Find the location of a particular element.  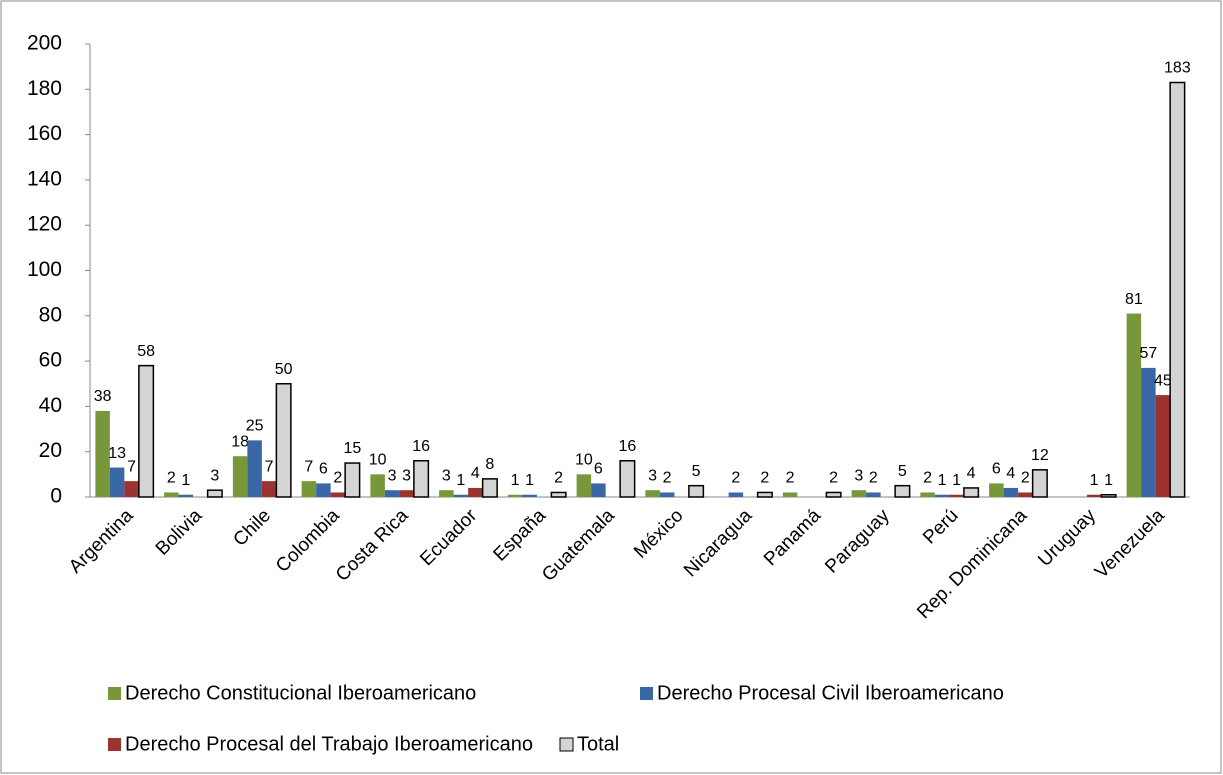

y-tick-label: 40 is located at coordinates (50, 405).